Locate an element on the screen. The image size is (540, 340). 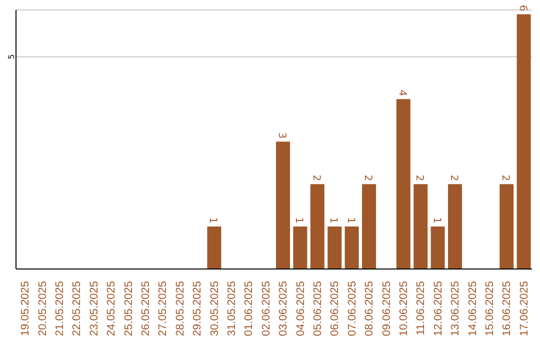
x-tick-label: 25.05.2025 is located at coordinates (128, 308).